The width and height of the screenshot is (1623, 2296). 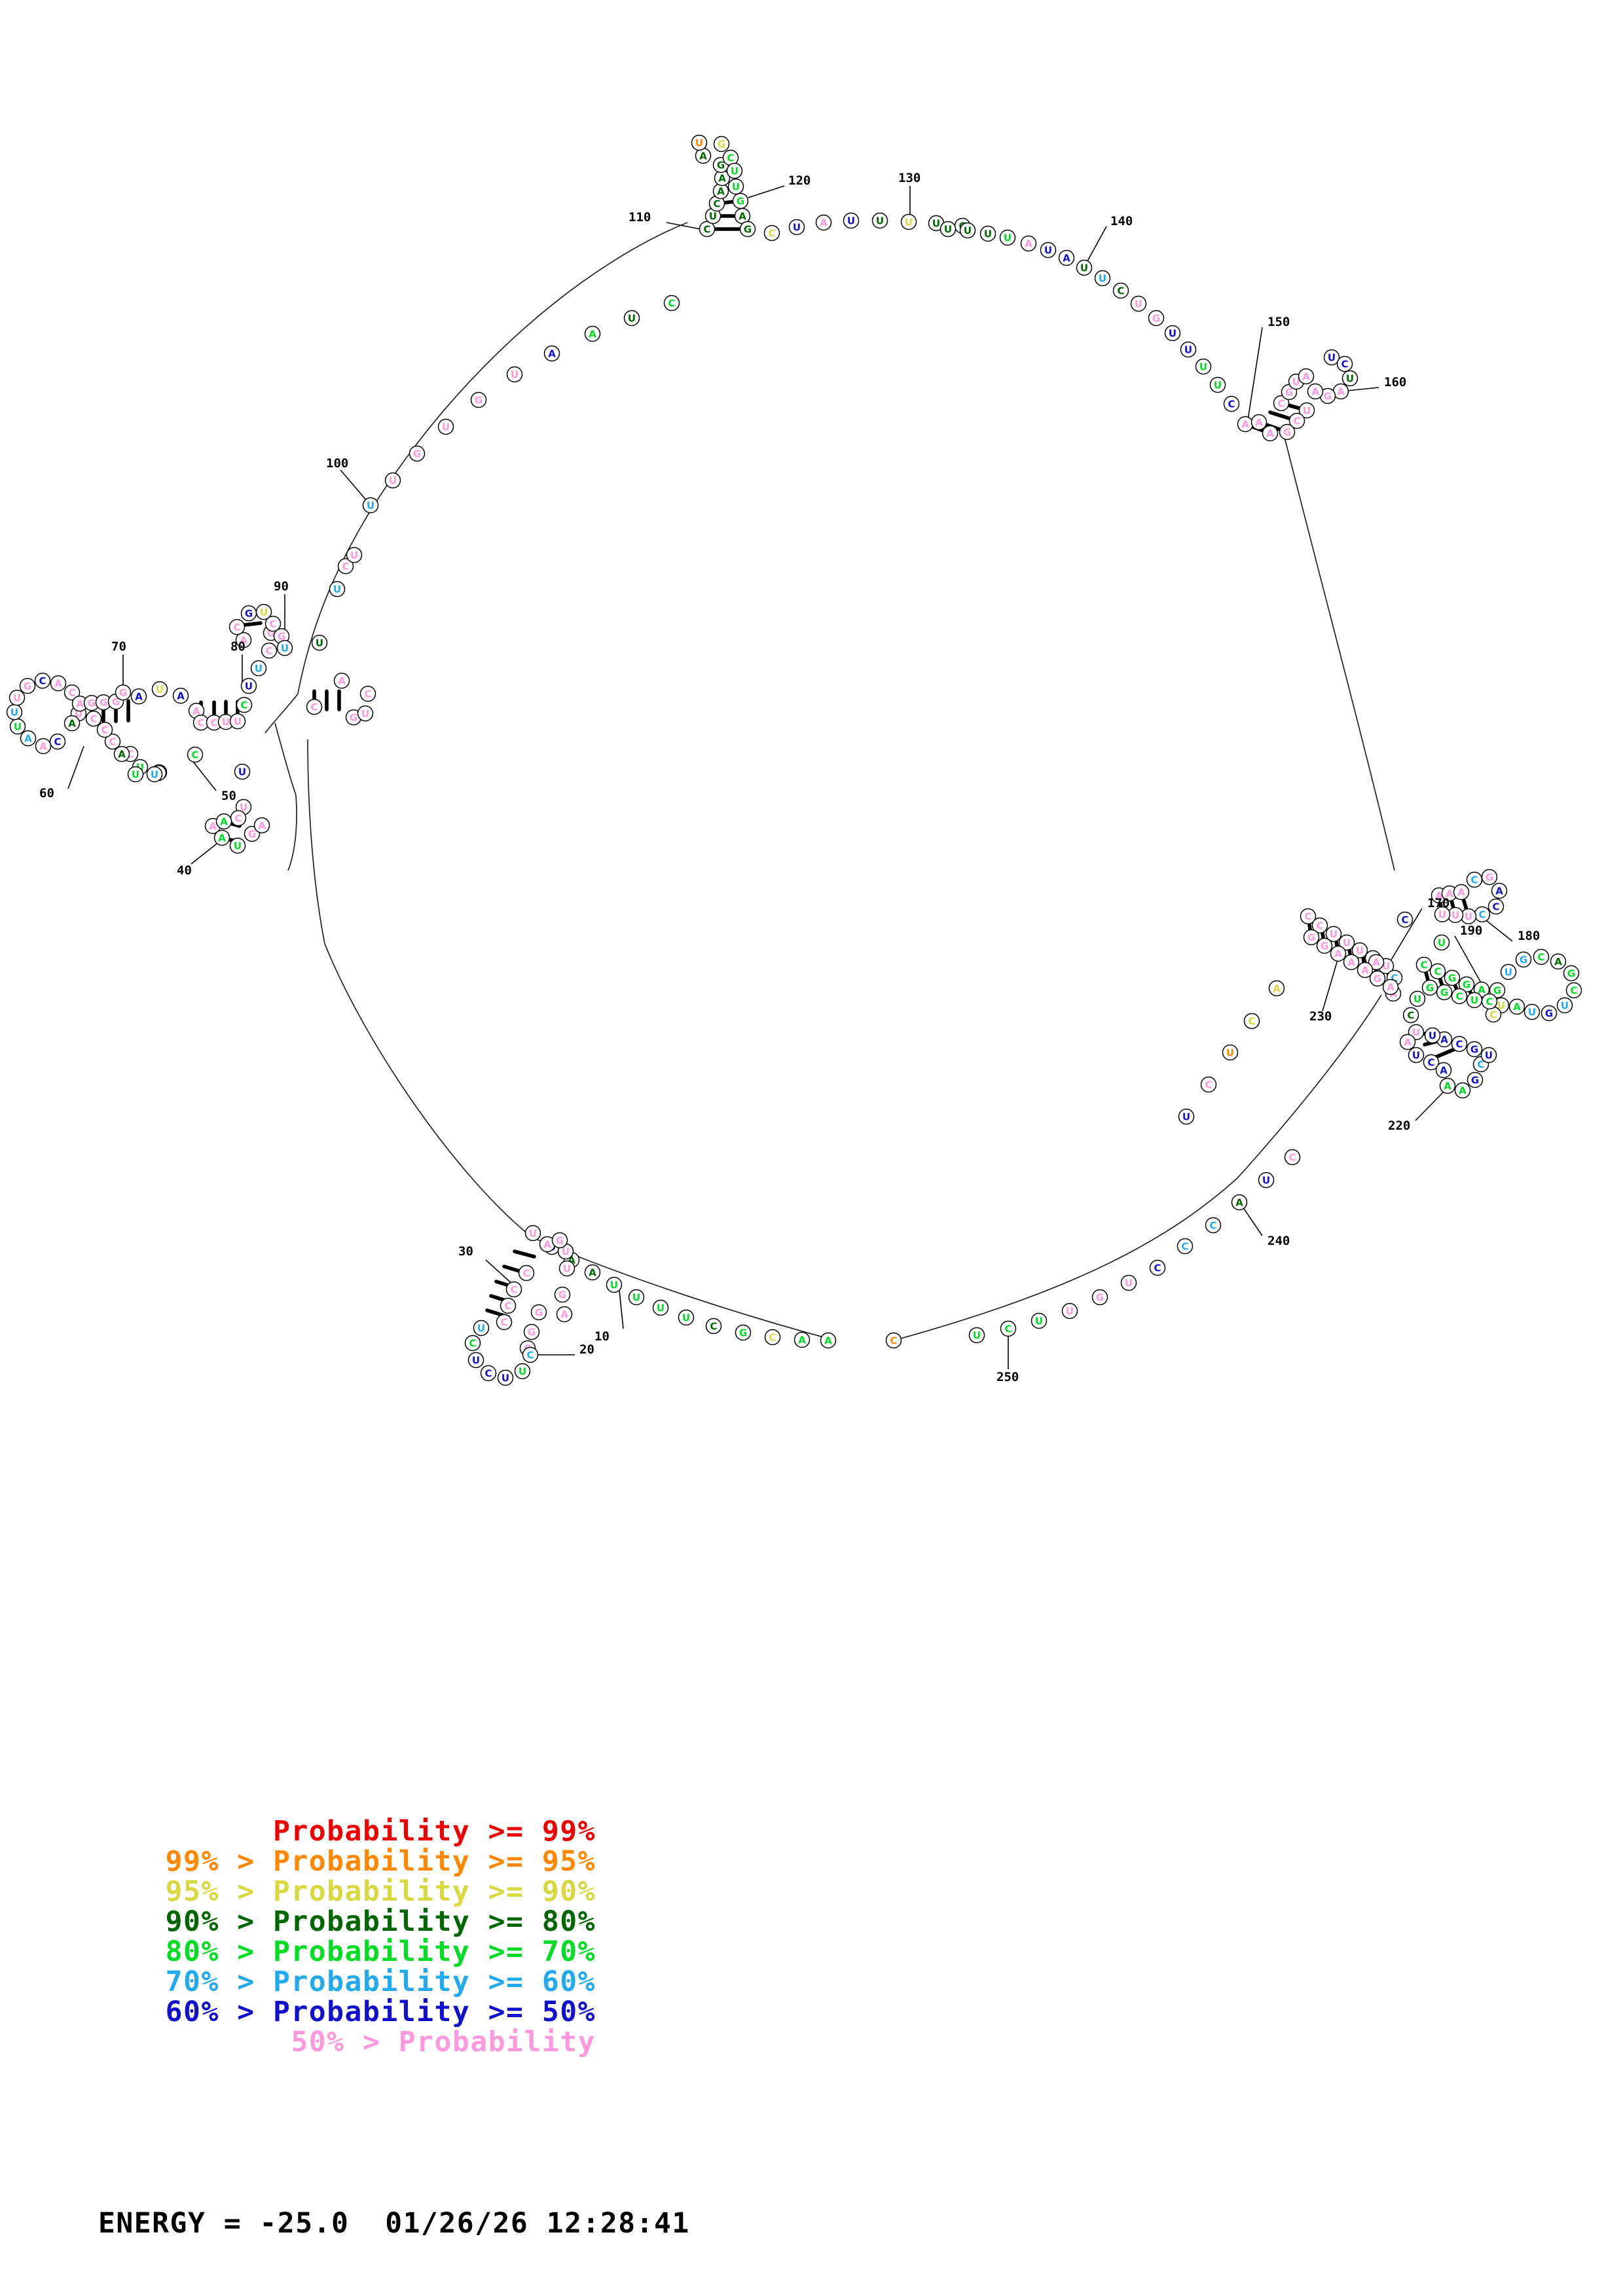 What do you see at coordinates (531, 1331) in the screenshot?
I see `nucleotide-18: G` at bounding box center [531, 1331].